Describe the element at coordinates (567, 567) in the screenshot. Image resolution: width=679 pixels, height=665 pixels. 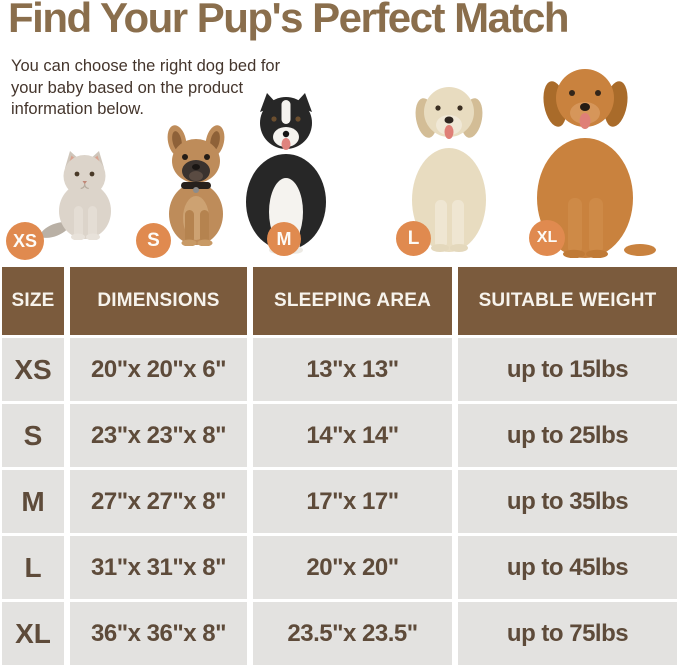
I see `cell-suitable-weight: up to 45lbs` at that location.